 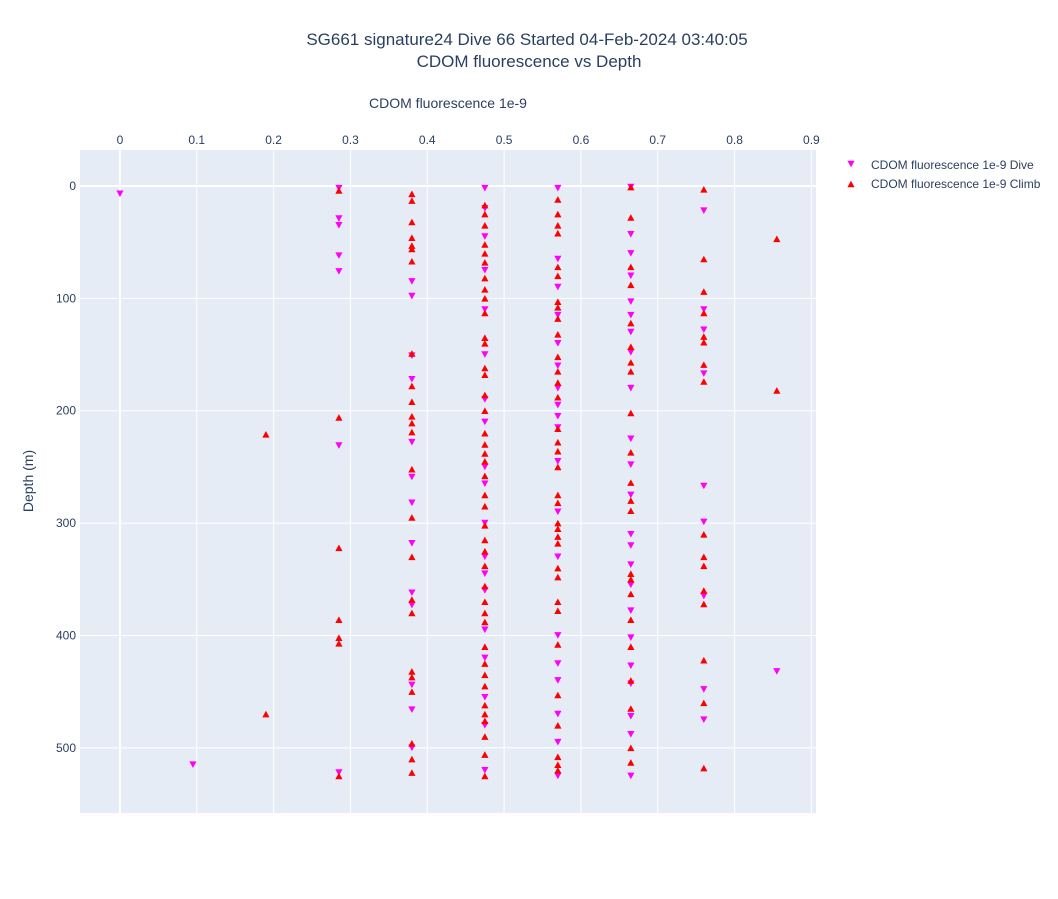 I want to click on x-tick-label: 0.9, so click(x=811, y=140).